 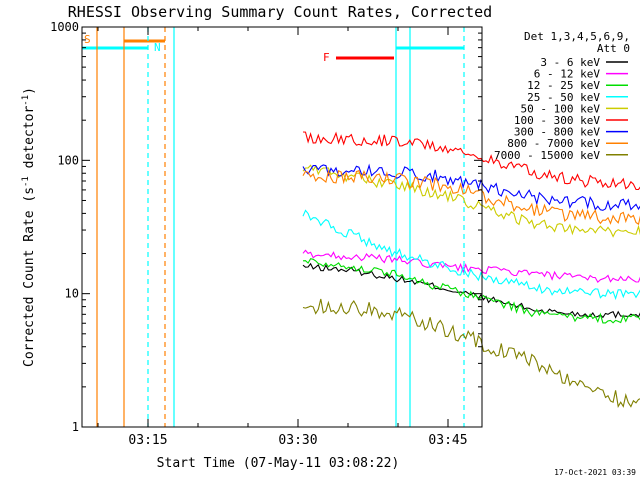 I want to click on flag-label: F, so click(x=326, y=57).